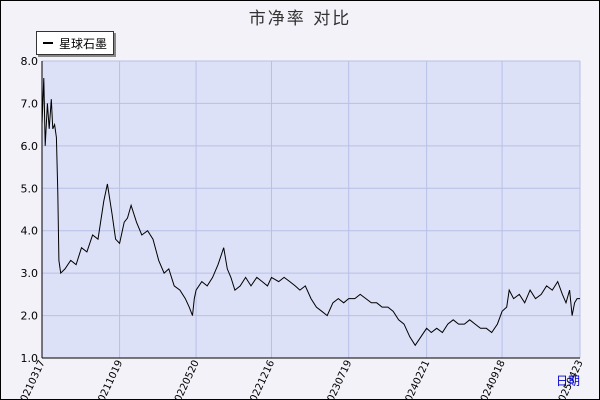 Image resolution: width=600 pixels, height=400 pixels. What do you see at coordinates (416, 379) in the screenshot?
I see `x-tick-label: 20240221` at bounding box center [416, 379].